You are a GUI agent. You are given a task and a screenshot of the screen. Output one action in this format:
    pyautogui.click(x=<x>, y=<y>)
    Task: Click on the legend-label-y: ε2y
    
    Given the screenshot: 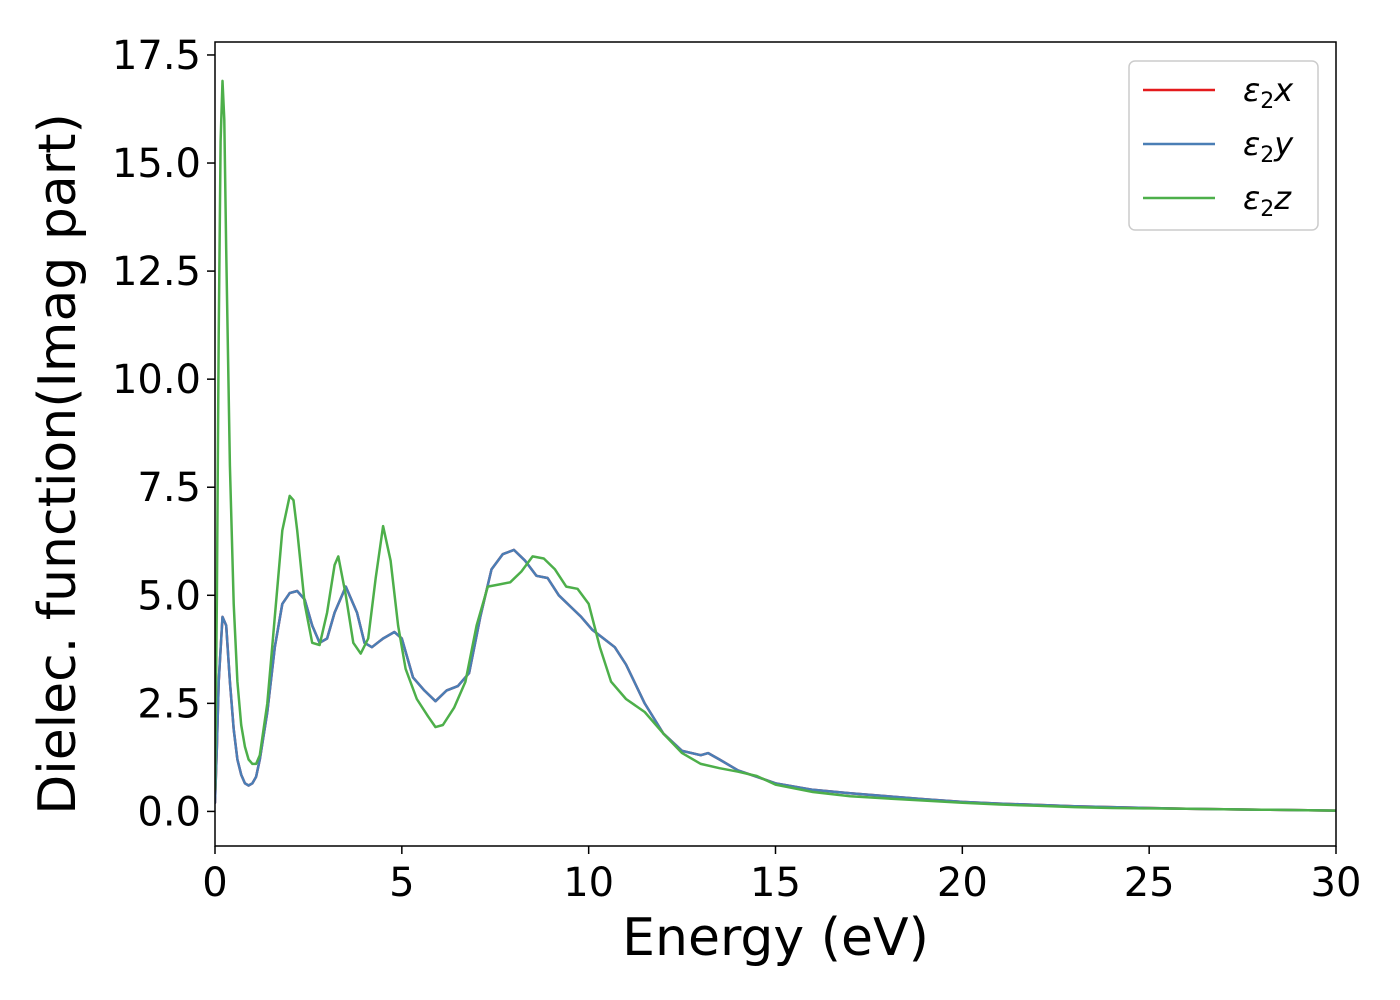 What is the action you would take?
    pyautogui.click(x=1268, y=146)
    